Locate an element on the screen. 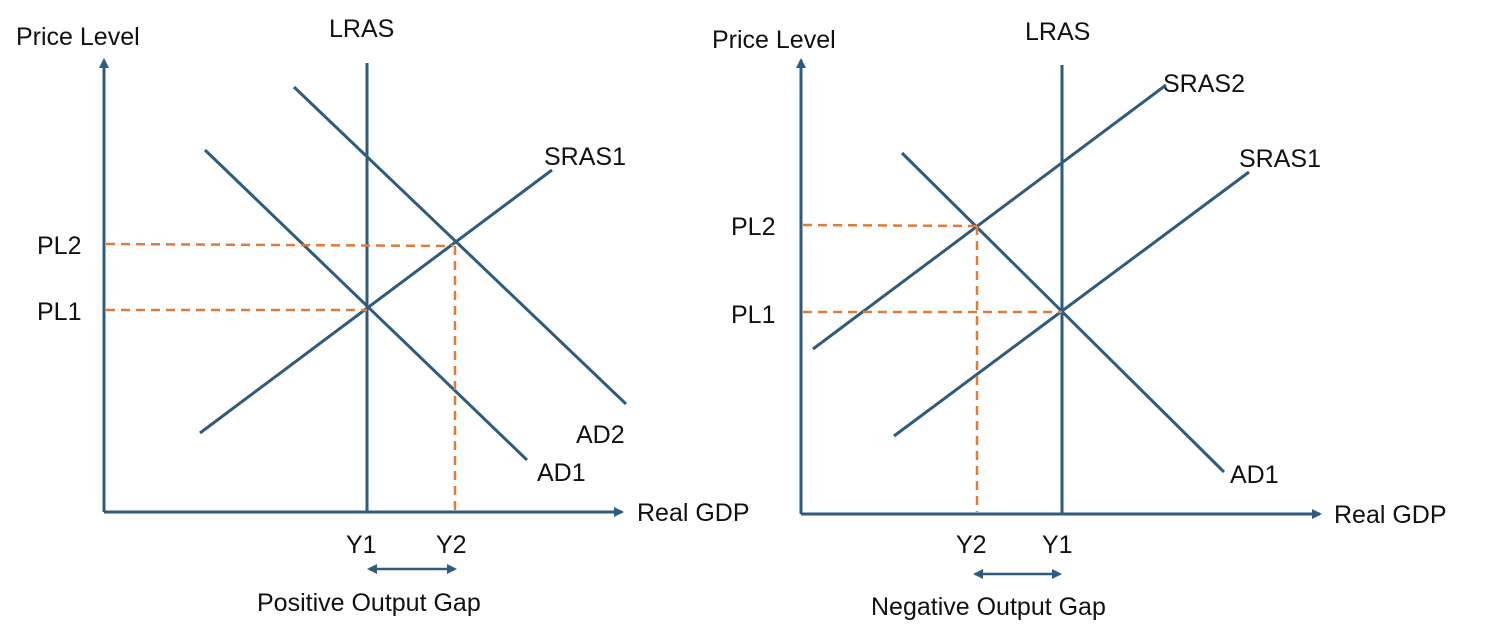 Image resolution: width=1486 pixels, height=634 pixels. left-pl2-guide is located at coordinates (279, 245).